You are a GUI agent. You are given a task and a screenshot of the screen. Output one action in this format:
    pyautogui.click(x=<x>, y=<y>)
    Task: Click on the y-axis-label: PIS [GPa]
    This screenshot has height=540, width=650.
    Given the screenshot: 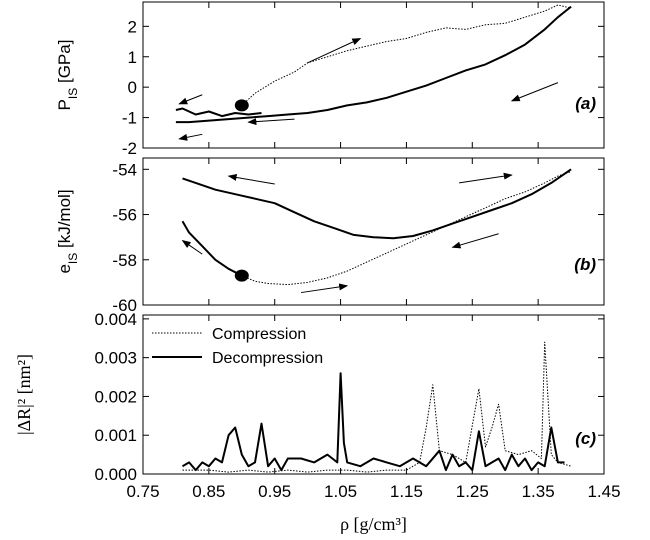 What is the action you would take?
    pyautogui.click(x=67, y=75)
    